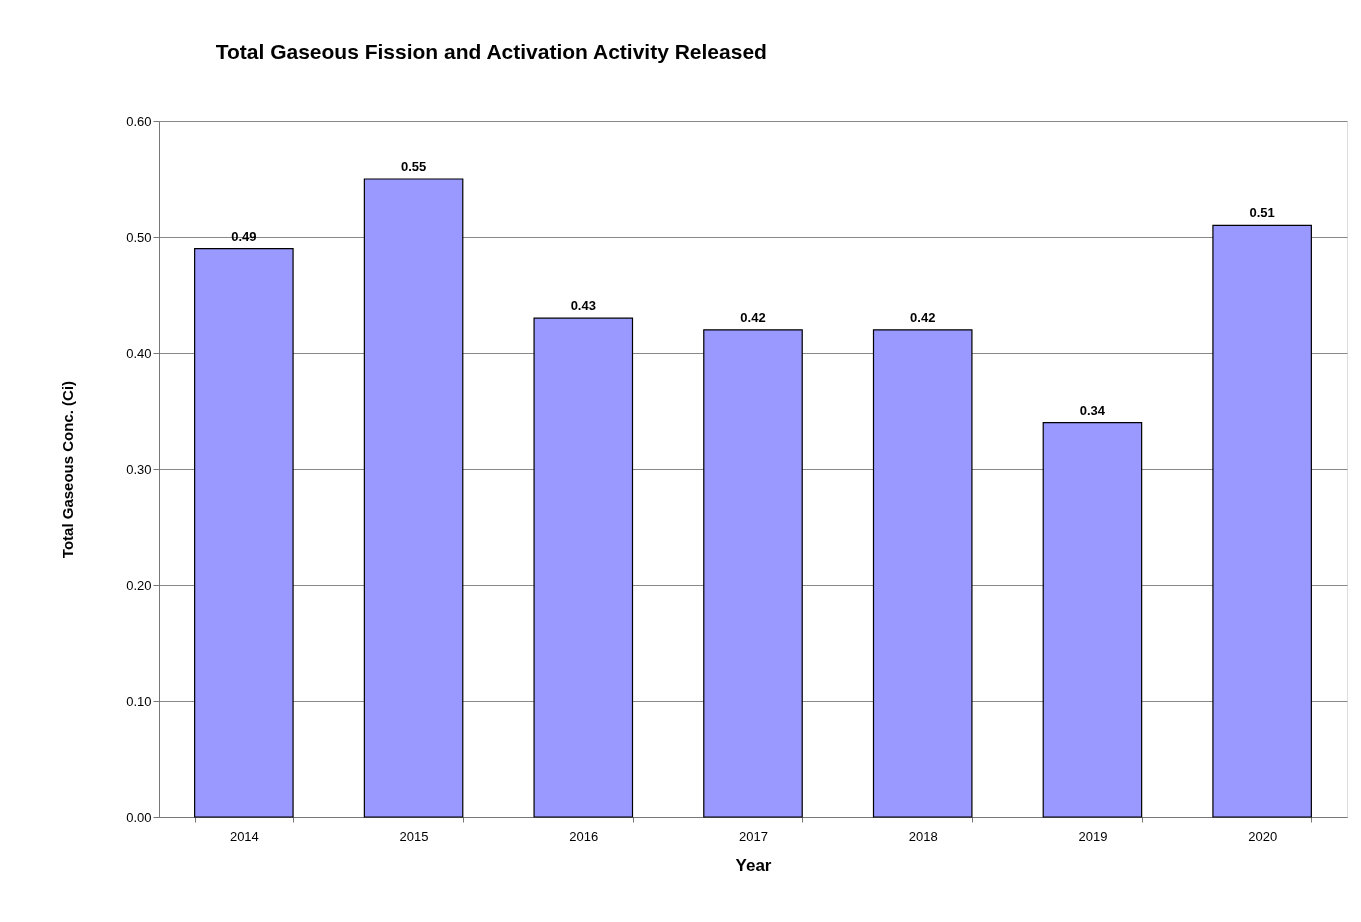  What do you see at coordinates (583, 306) in the screenshot?
I see `data-label: 0.43` at bounding box center [583, 306].